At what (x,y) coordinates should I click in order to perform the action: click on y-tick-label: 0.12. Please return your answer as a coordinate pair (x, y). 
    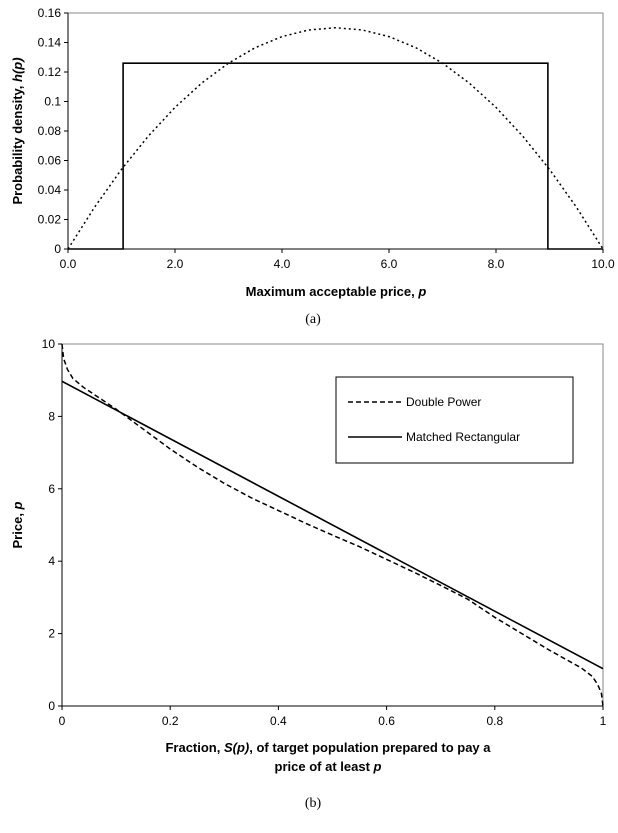
    Looking at the image, I should click on (50, 72).